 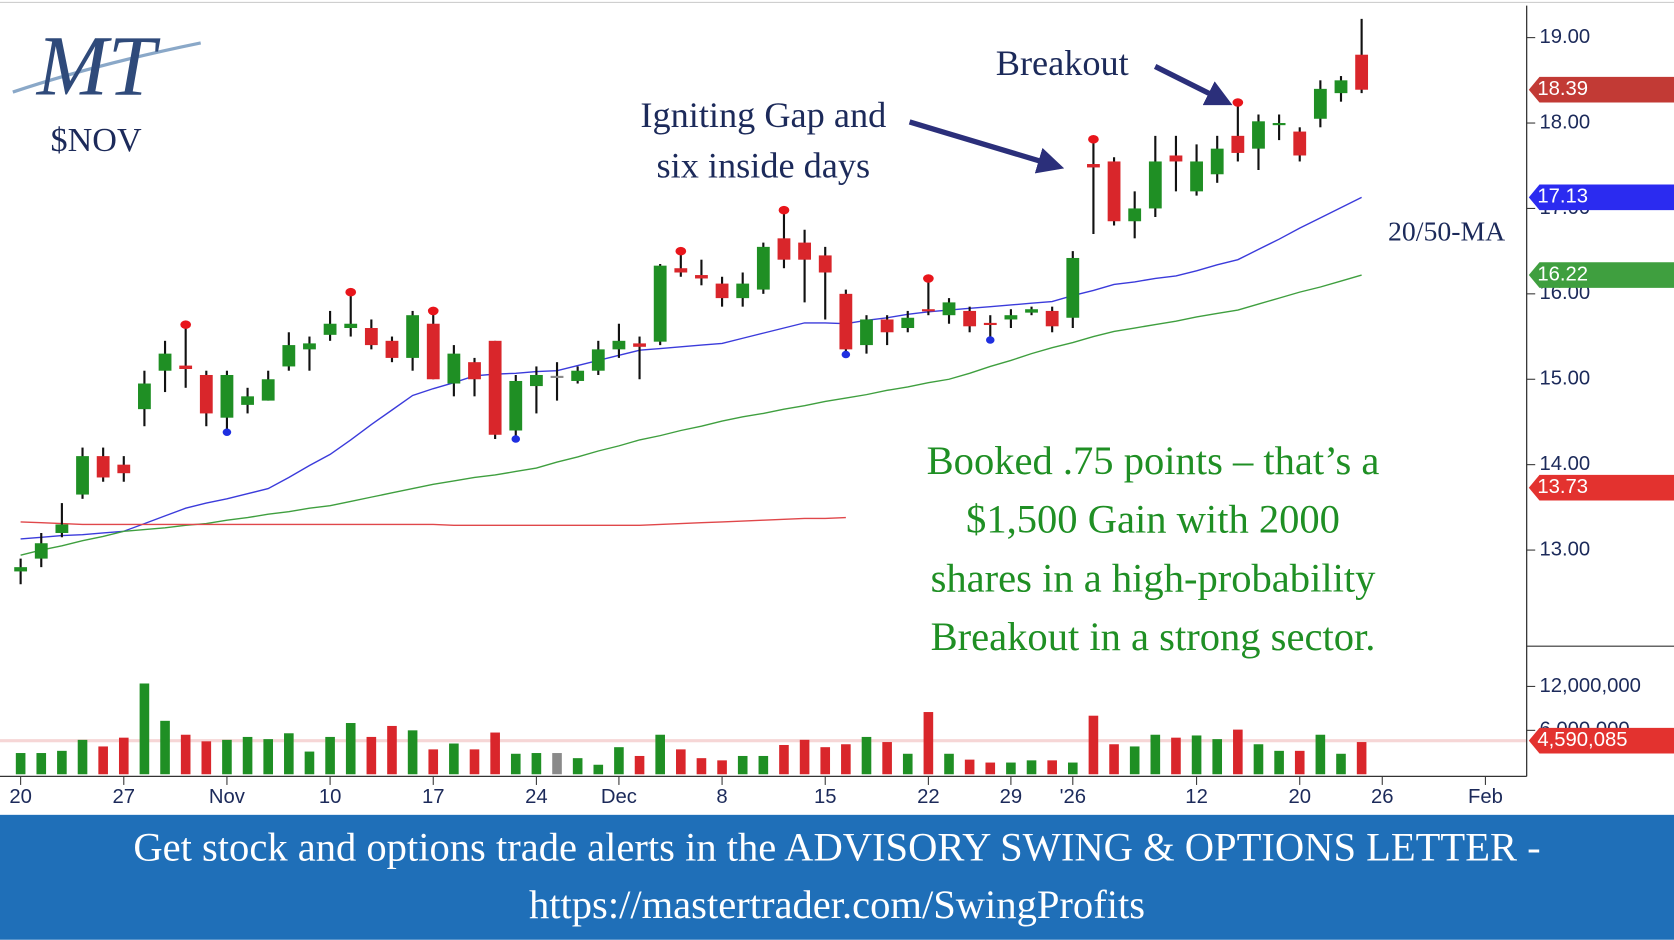 I want to click on volume-tag-bg, so click(x=1601, y=740).